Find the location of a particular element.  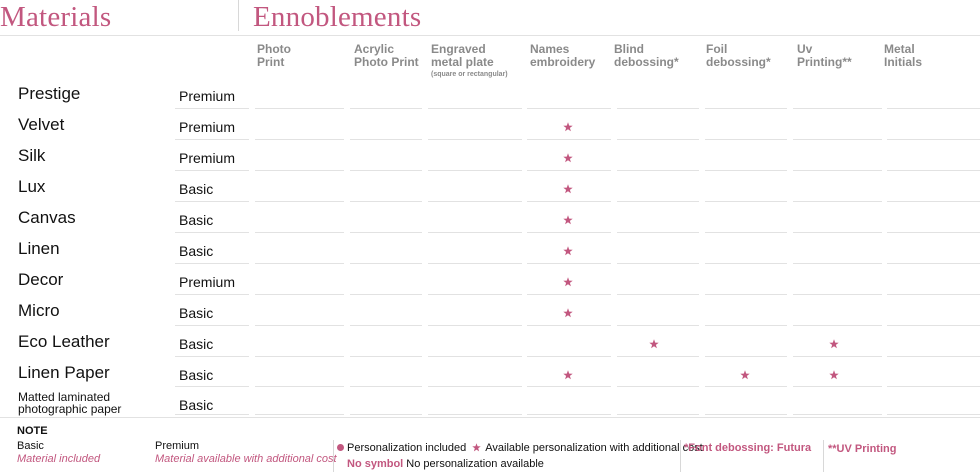

material-name: Canvas is located at coordinates (47, 217).